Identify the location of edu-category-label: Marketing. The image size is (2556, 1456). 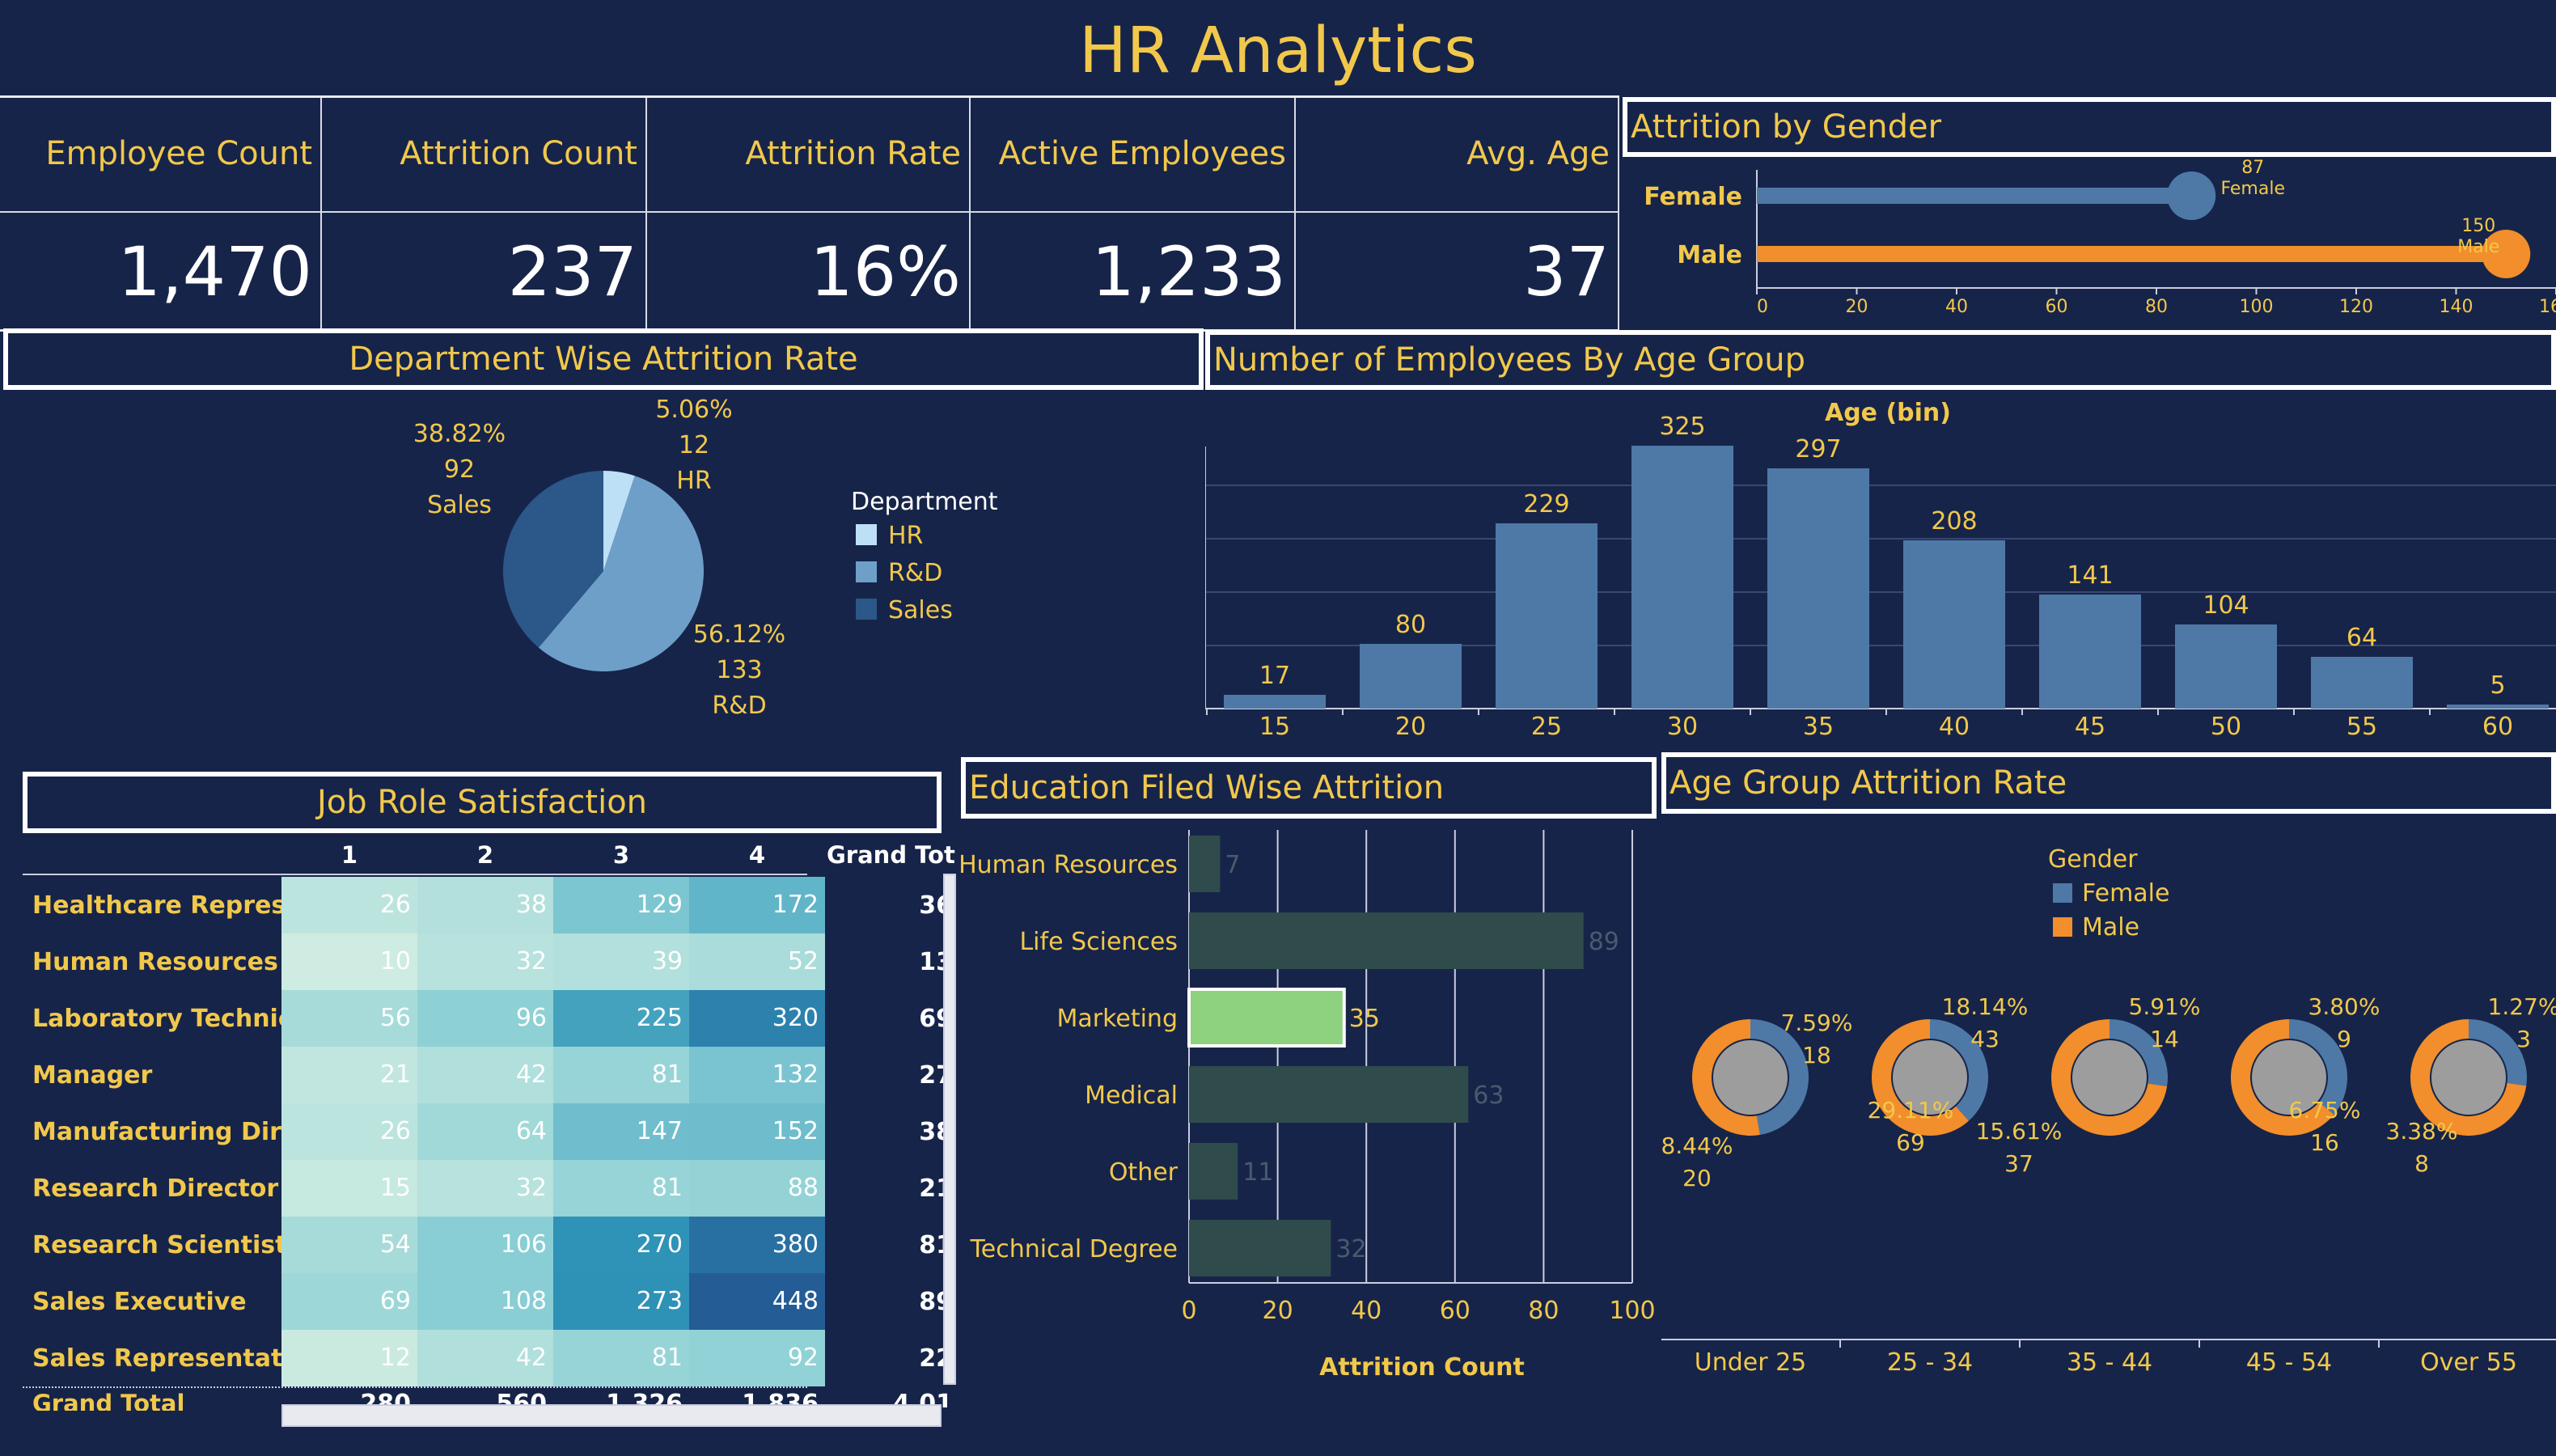
(1117, 1019).